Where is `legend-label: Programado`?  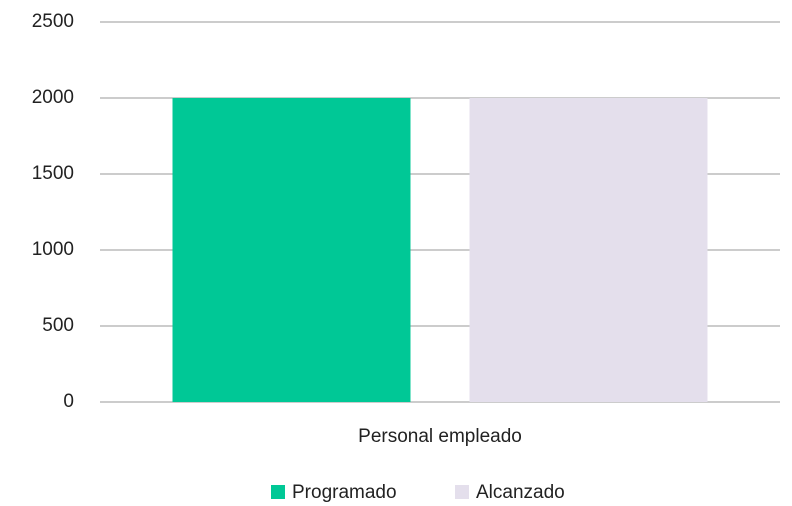 legend-label: Programado is located at coordinates (344, 492).